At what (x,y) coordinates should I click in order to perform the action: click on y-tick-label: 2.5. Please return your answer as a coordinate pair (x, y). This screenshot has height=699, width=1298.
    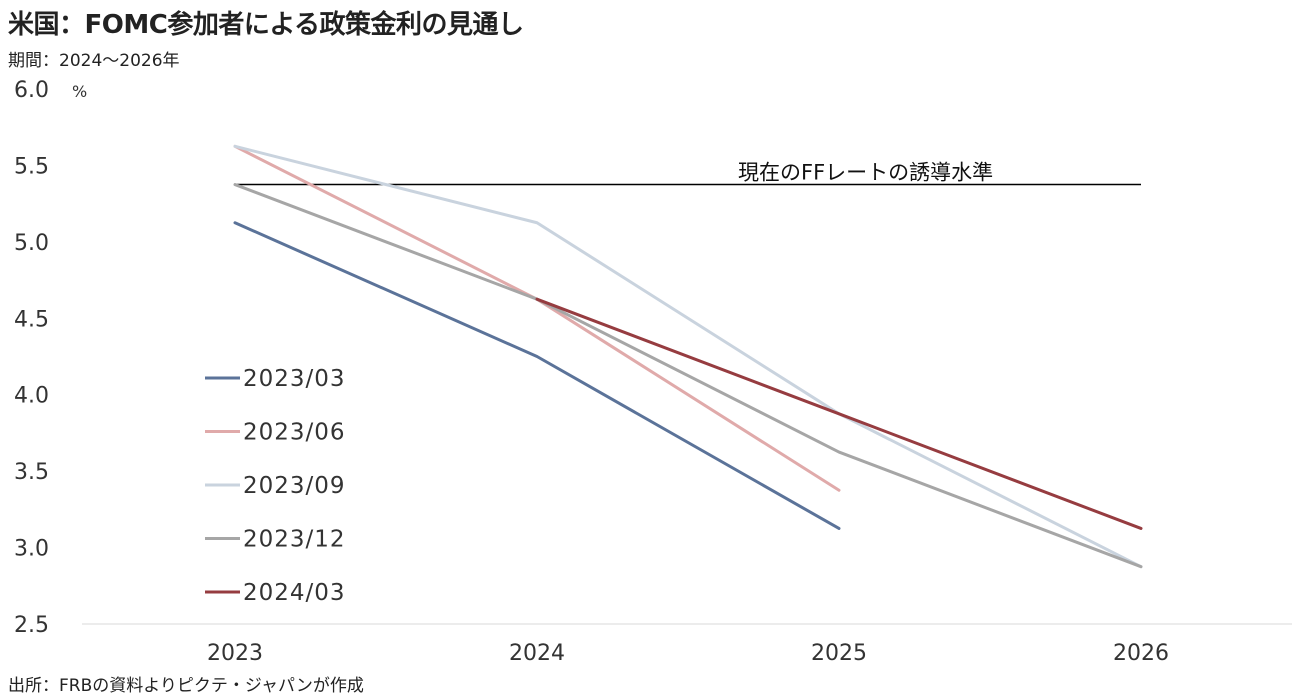
    Looking at the image, I should click on (31, 625).